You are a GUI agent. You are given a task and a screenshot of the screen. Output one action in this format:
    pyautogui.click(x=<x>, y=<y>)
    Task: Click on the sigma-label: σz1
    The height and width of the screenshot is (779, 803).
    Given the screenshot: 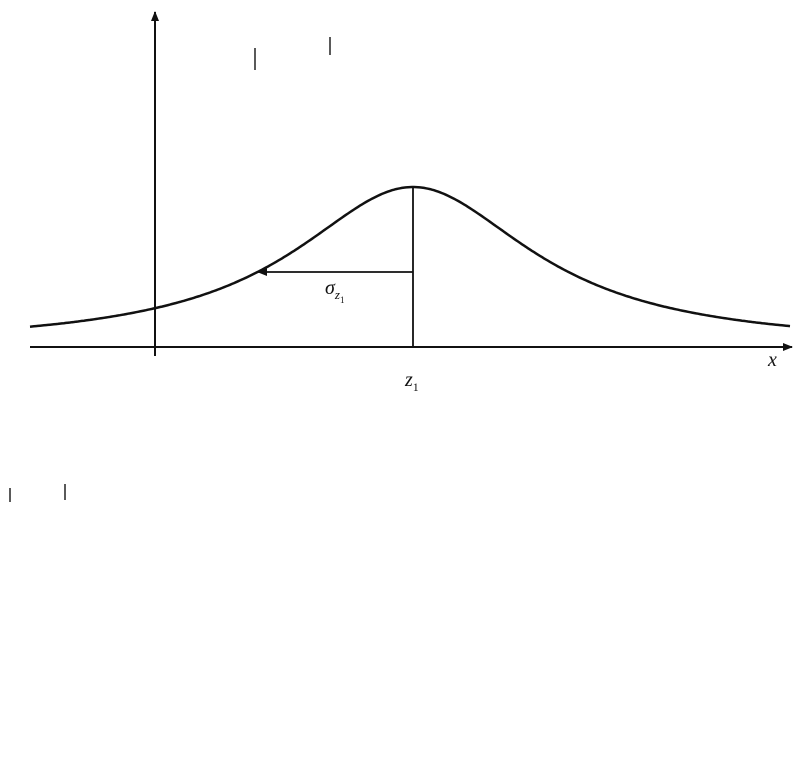 What is the action you would take?
    pyautogui.click(x=334, y=291)
    